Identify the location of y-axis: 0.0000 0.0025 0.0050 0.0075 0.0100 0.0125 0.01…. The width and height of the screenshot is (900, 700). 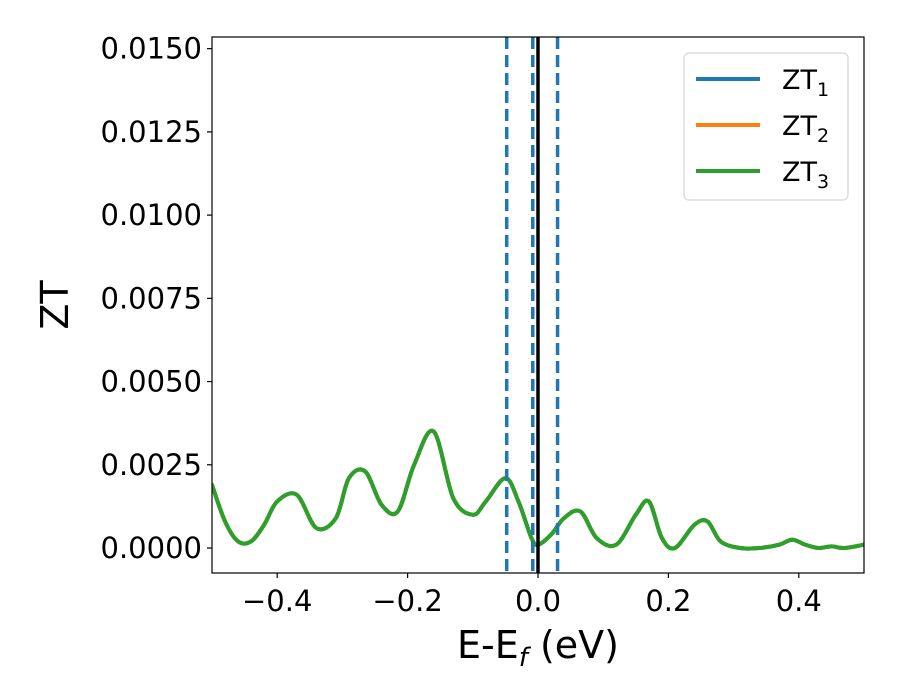
(156, 298).